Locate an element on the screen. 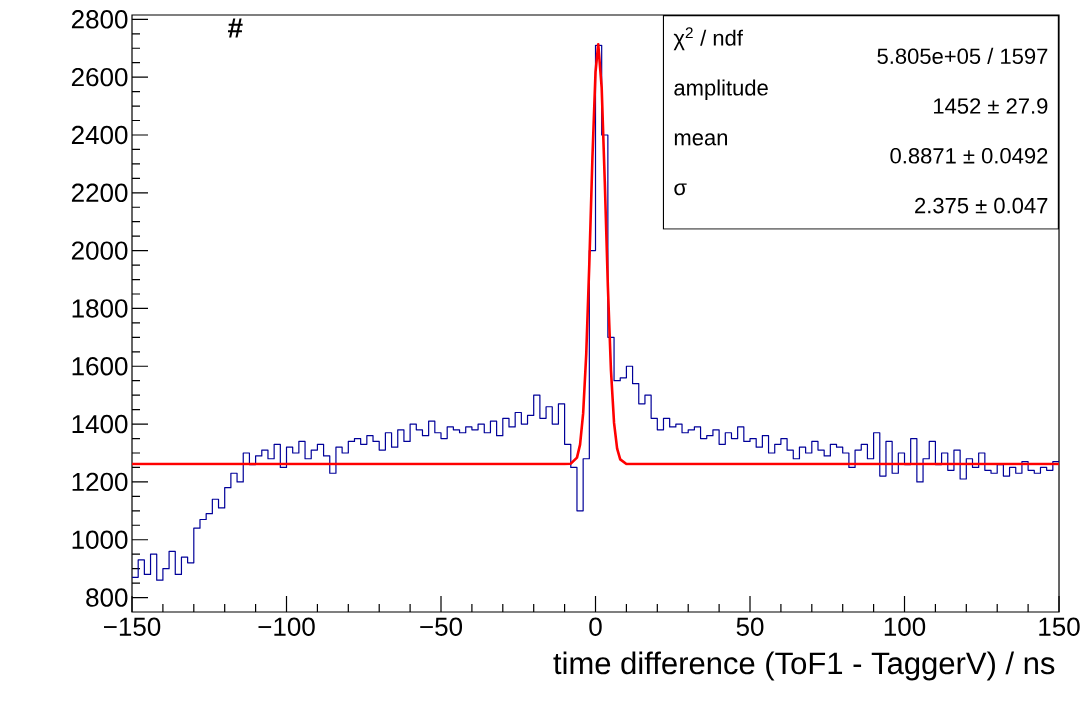 This screenshot has width=1089, height=702. y-tick-label: 800 is located at coordinates (107, 597).